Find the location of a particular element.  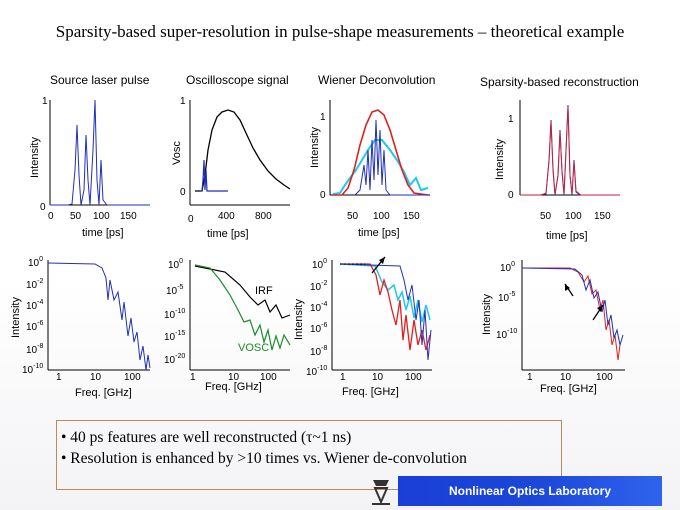

spec-sparse-xtick-1: 10 is located at coordinates (566, 377).